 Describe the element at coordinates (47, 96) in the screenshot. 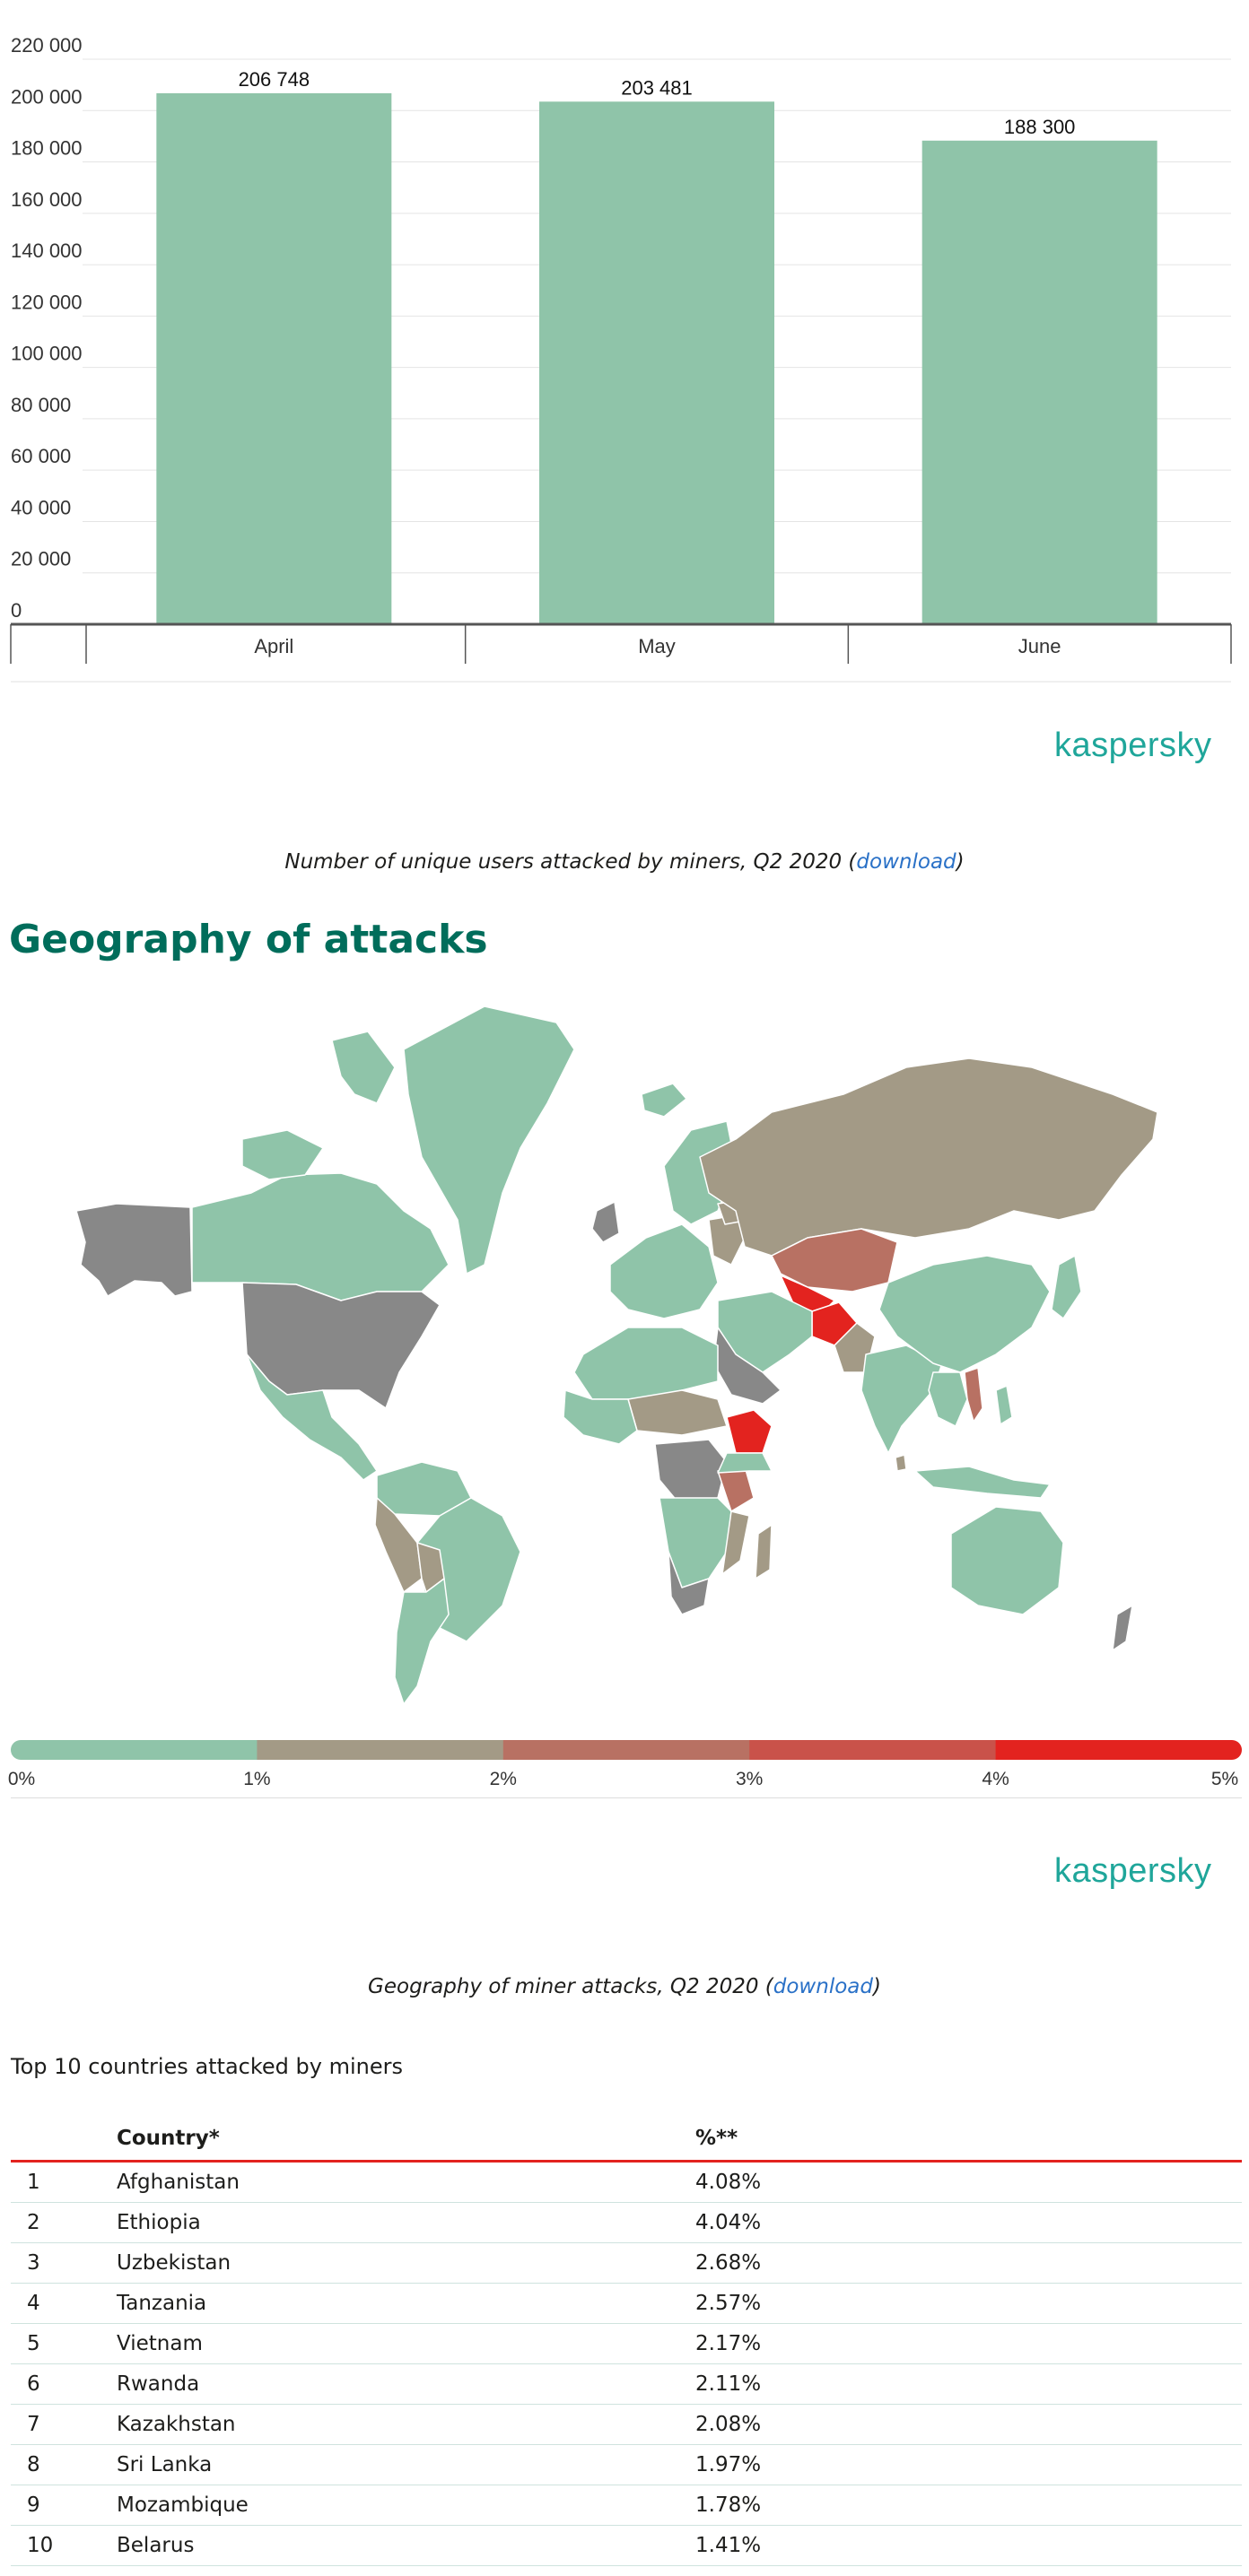

I see `y-tick-label: 200 000` at that location.